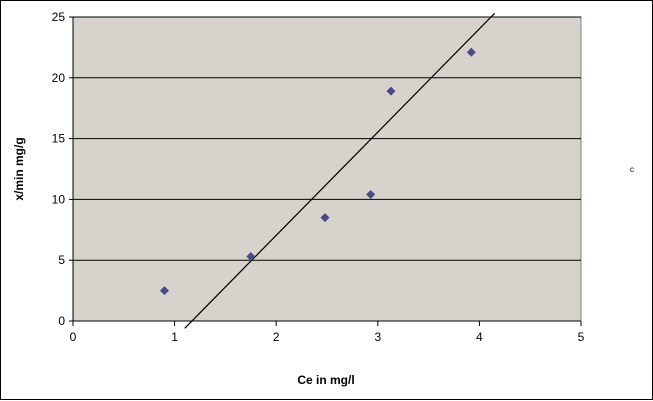  I want to click on x-tick-labels: 0 1 2 3 4 5, so click(327, 337).